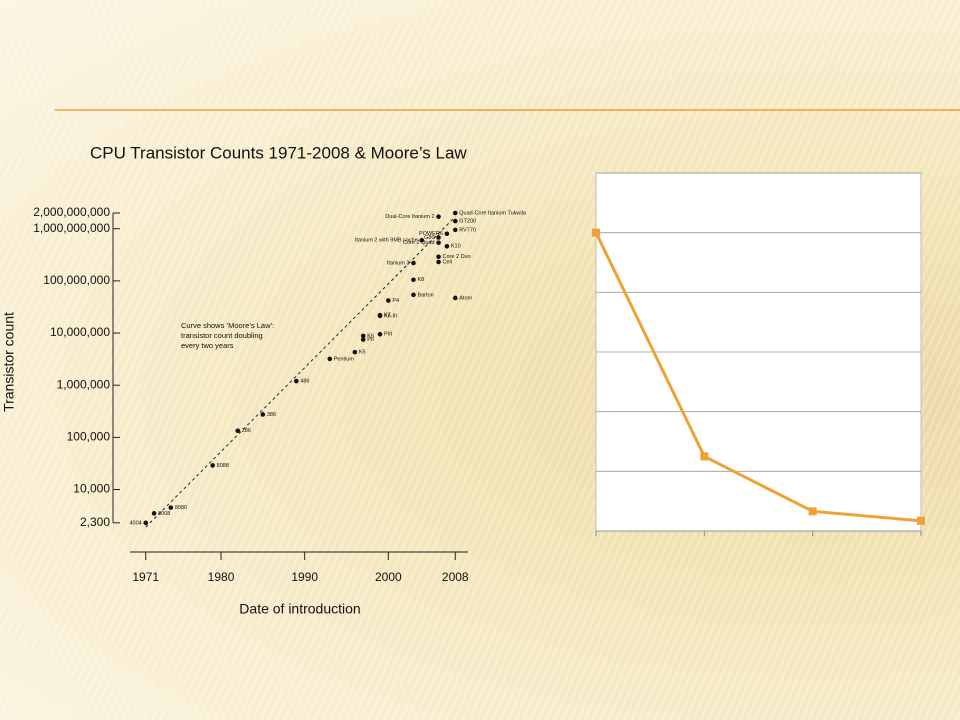 Image resolution: width=960 pixels, height=720 pixels. I want to click on point-label: 8080, so click(181, 508).